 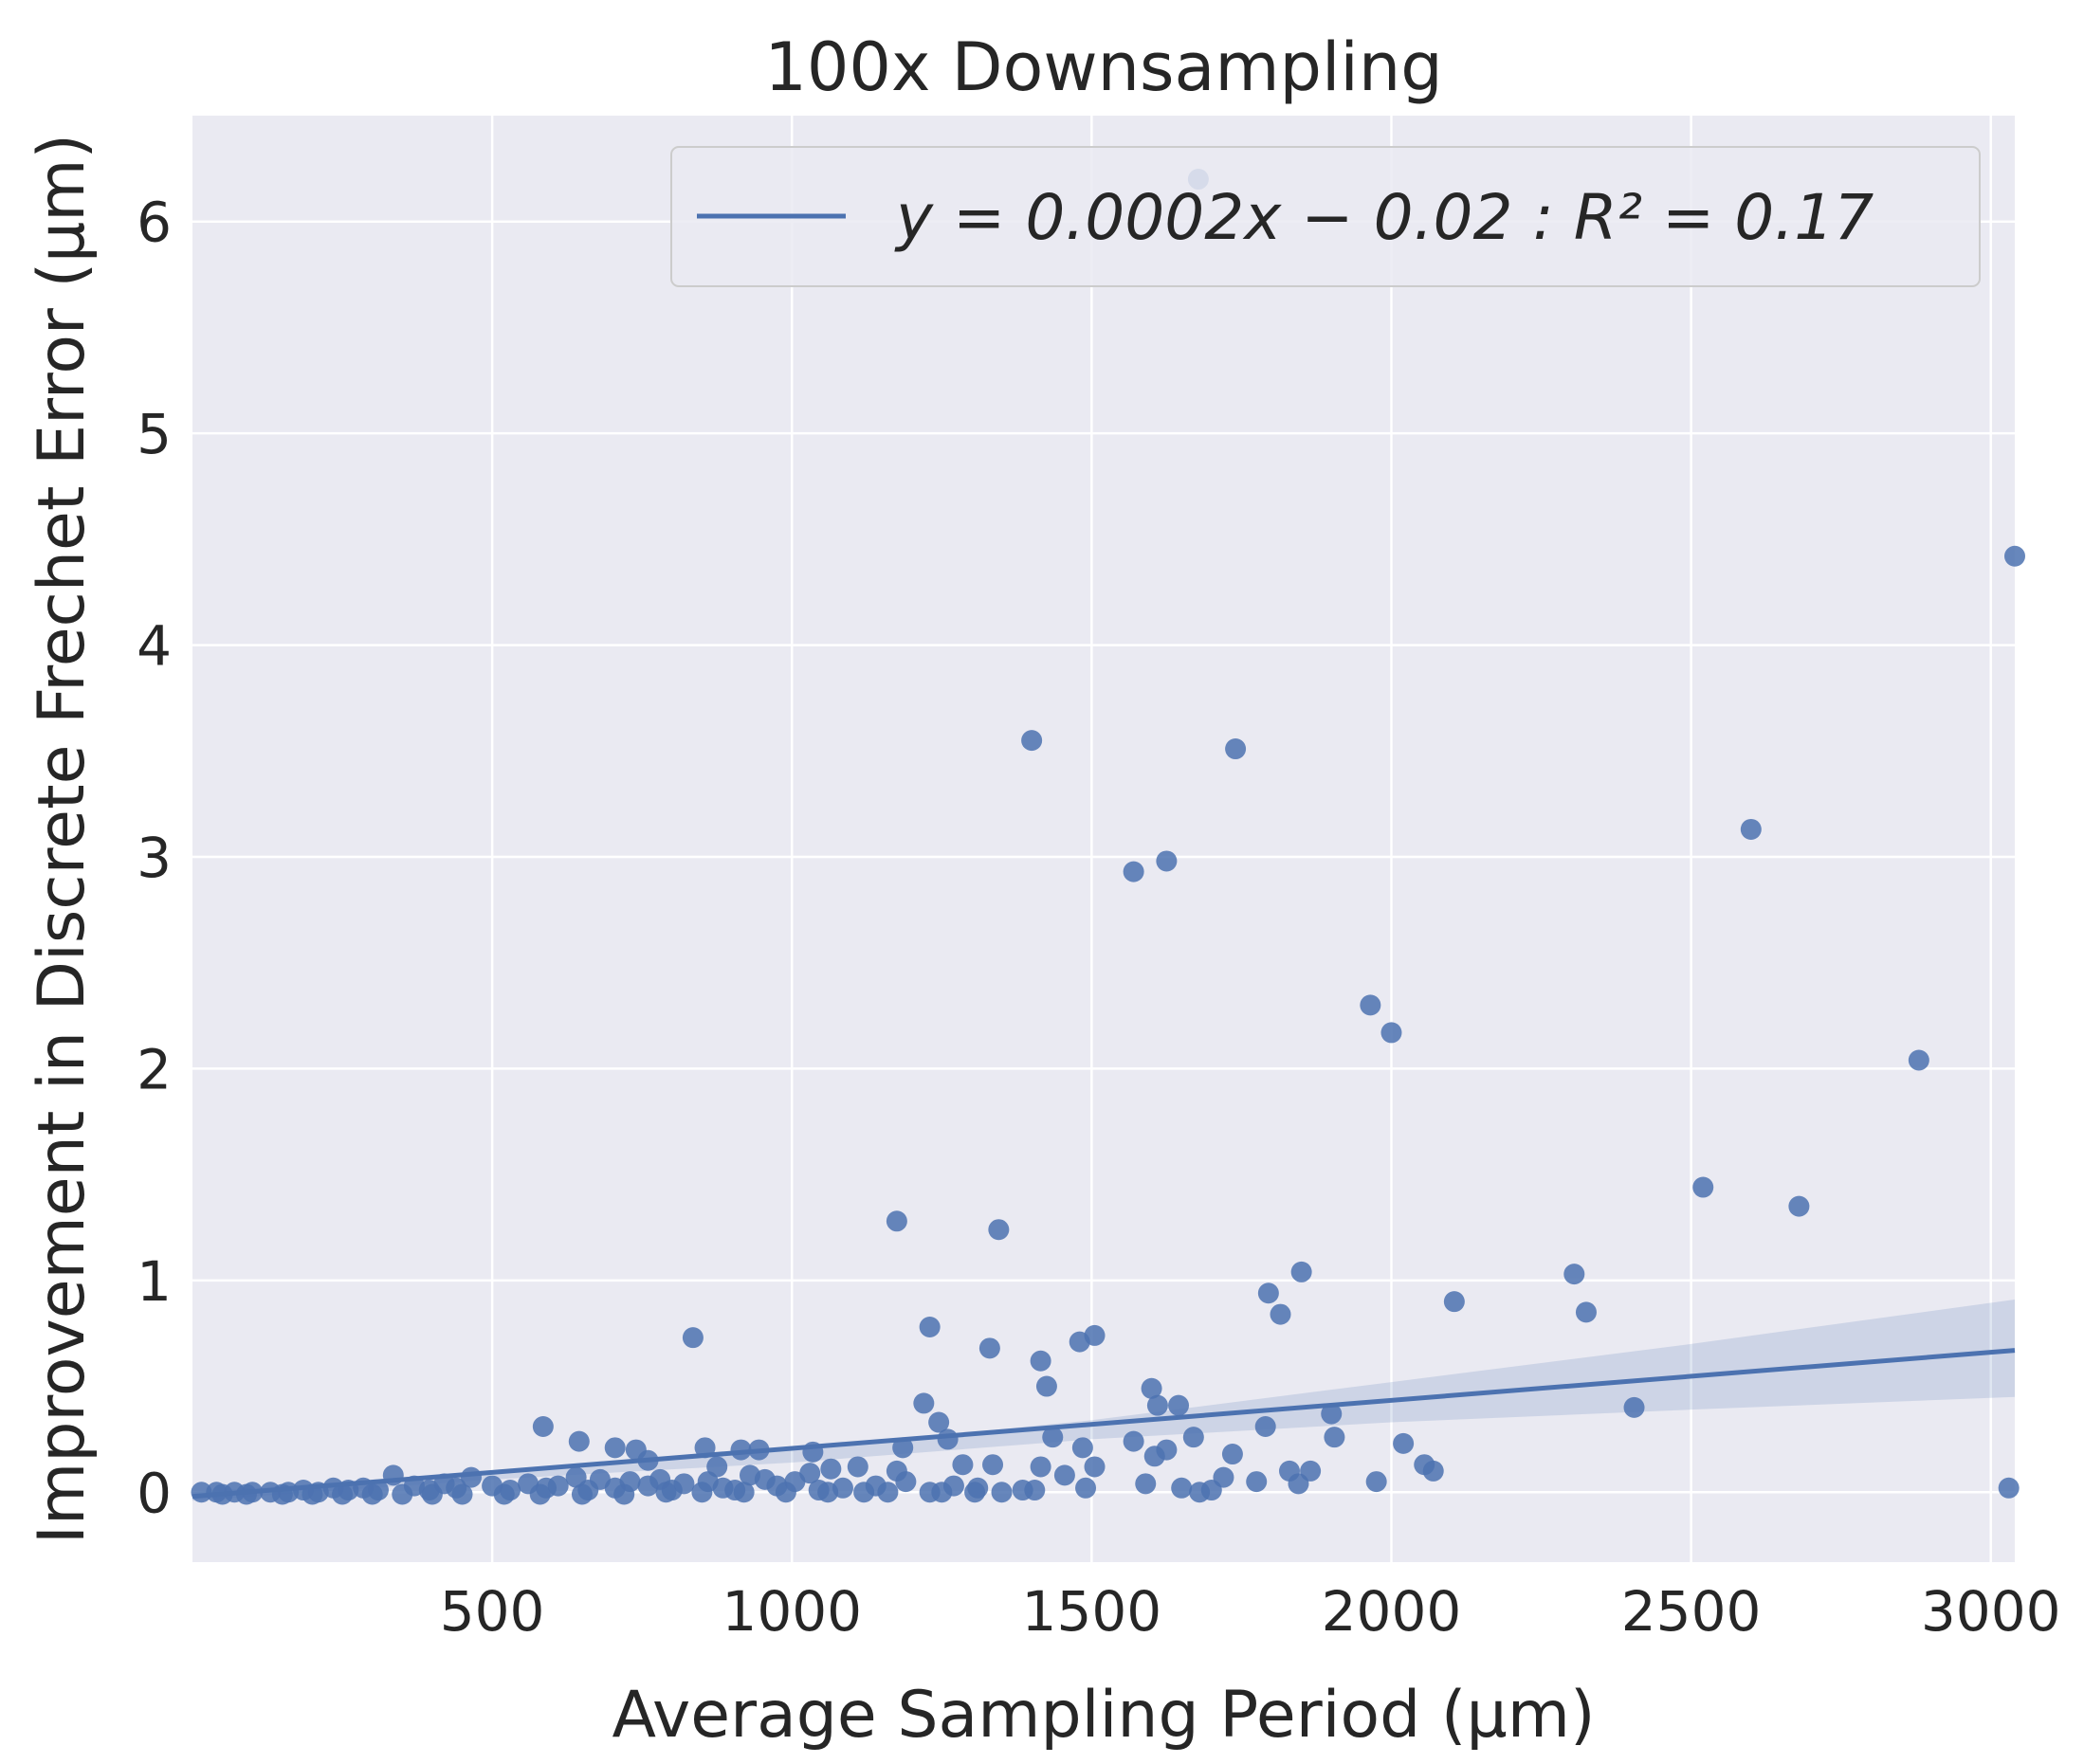 What do you see at coordinates (1104, 1715) in the screenshot?
I see `x-axis-label: Average Sampling Period (μm)` at bounding box center [1104, 1715].